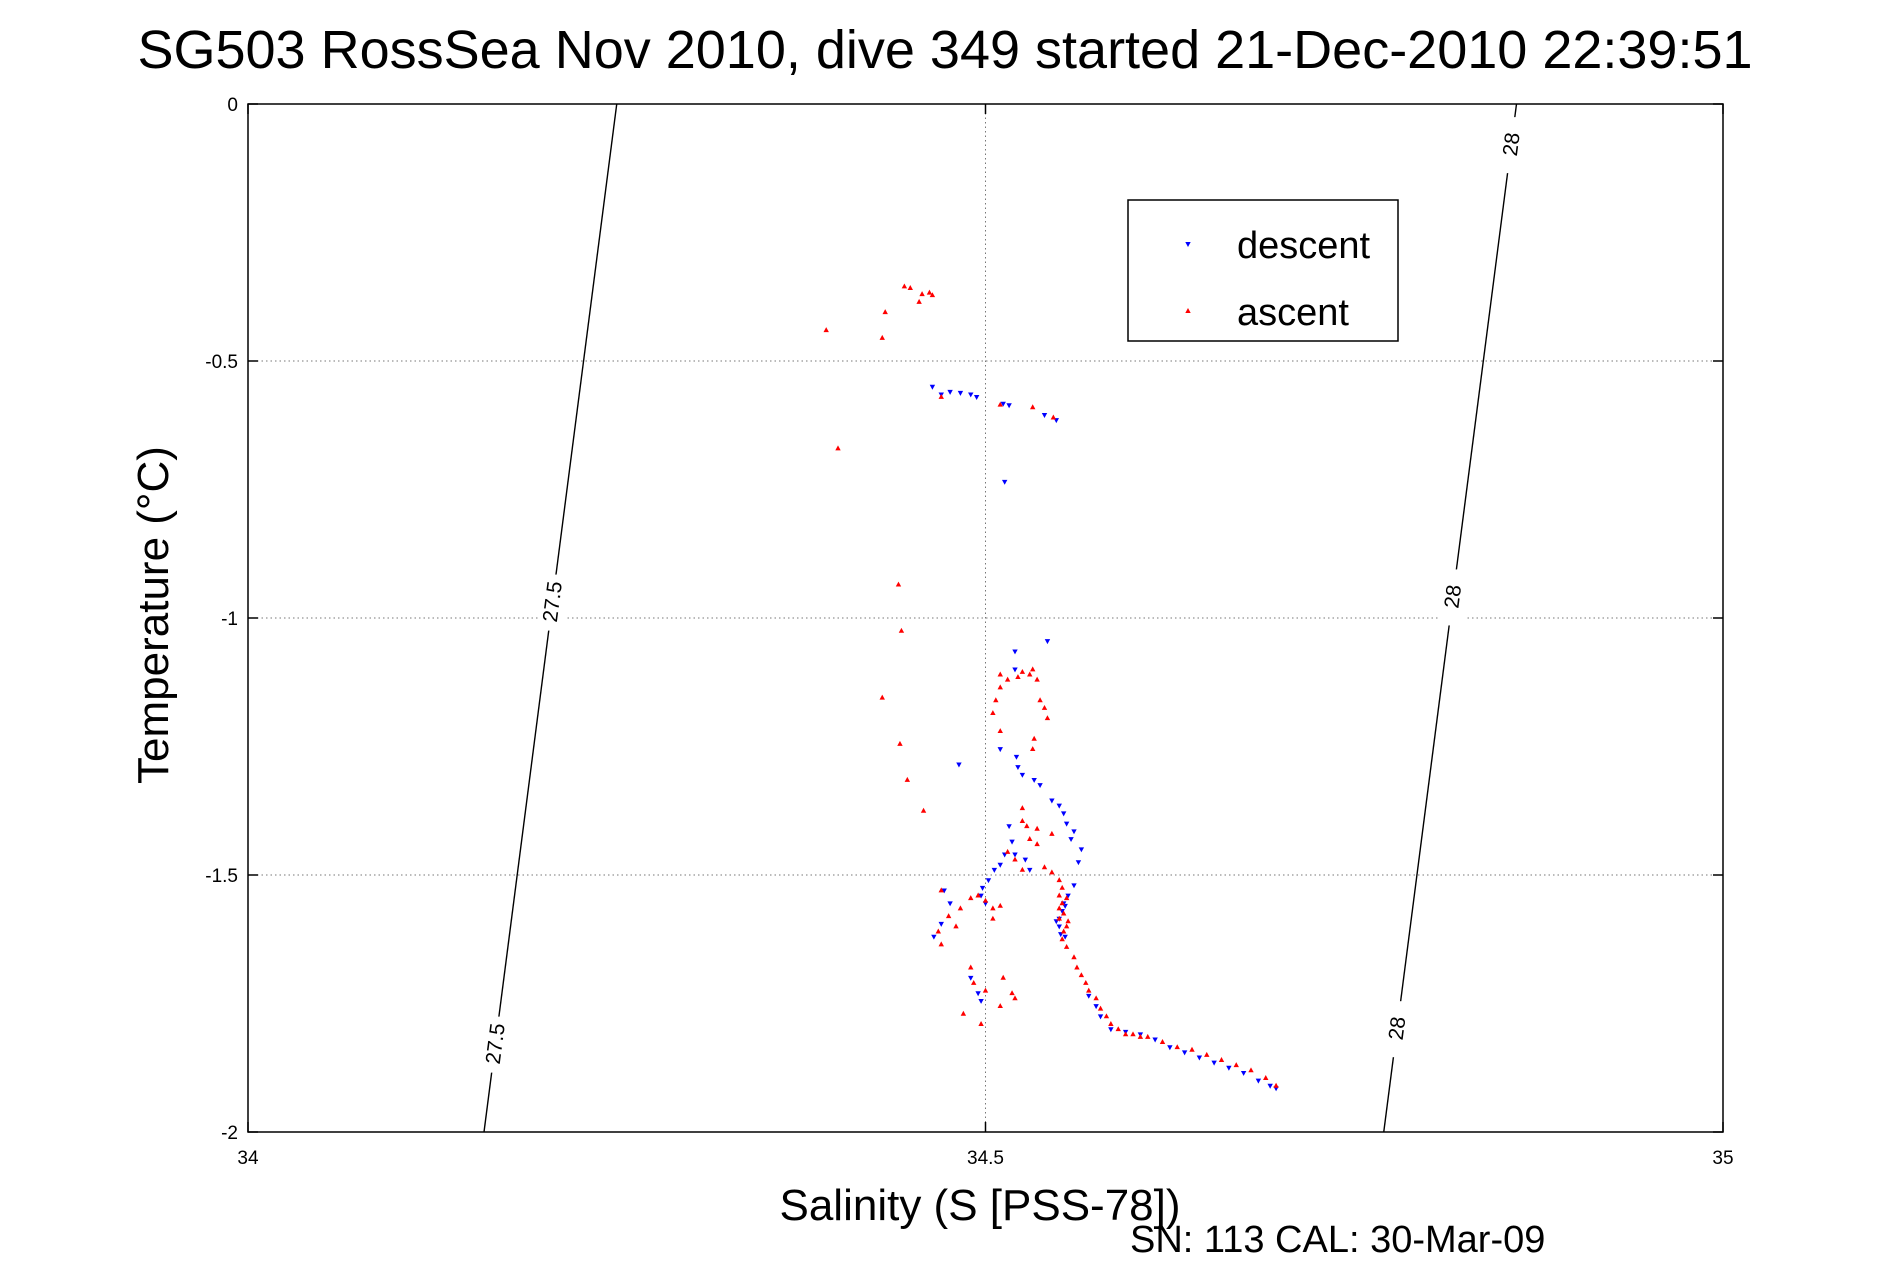  Describe the element at coordinates (1304, 246) in the screenshot. I see `legend-label-descent: descent` at that location.